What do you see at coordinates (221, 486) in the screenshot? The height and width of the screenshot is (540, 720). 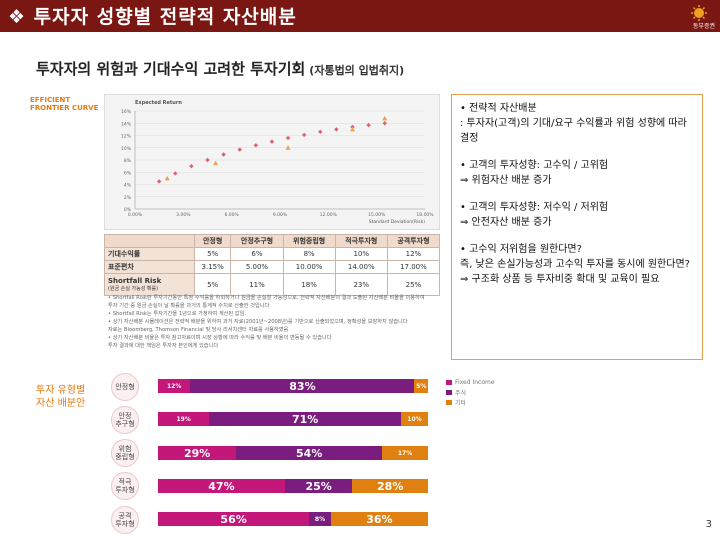 I see `allocation-segment: 47%` at bounding box center [221, 486].